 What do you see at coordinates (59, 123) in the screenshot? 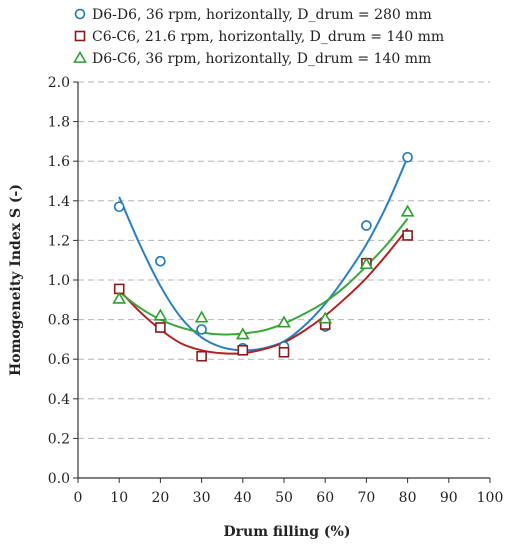
I see `y-tick-label: 1.8` at bounding box center [59, 123].